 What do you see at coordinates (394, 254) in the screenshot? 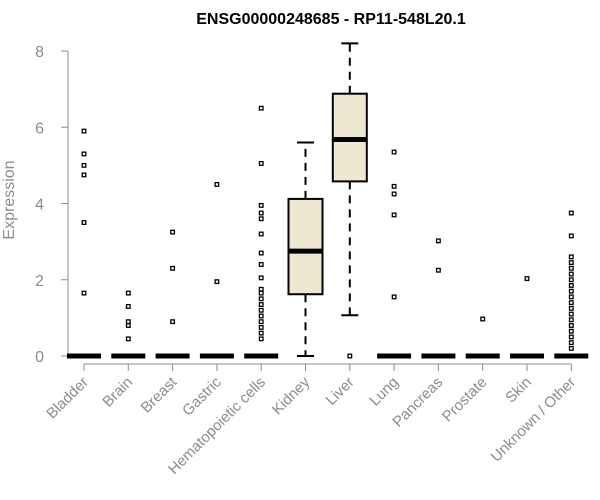
I see `box-lung` at bounding box center [394, 254].